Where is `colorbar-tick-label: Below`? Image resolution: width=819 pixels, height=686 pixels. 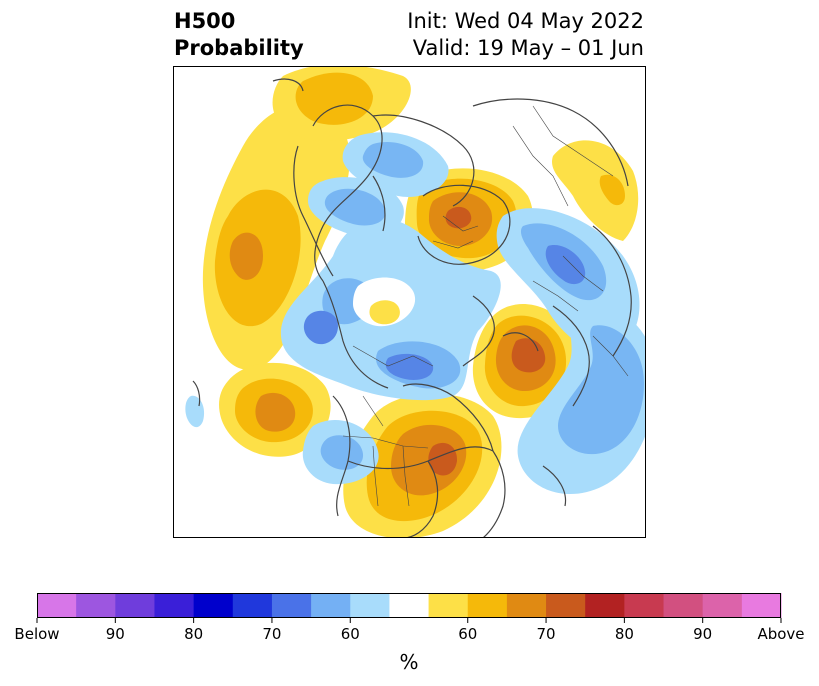 colorbar-tick-label: Below is located at coordinates (36, 634).